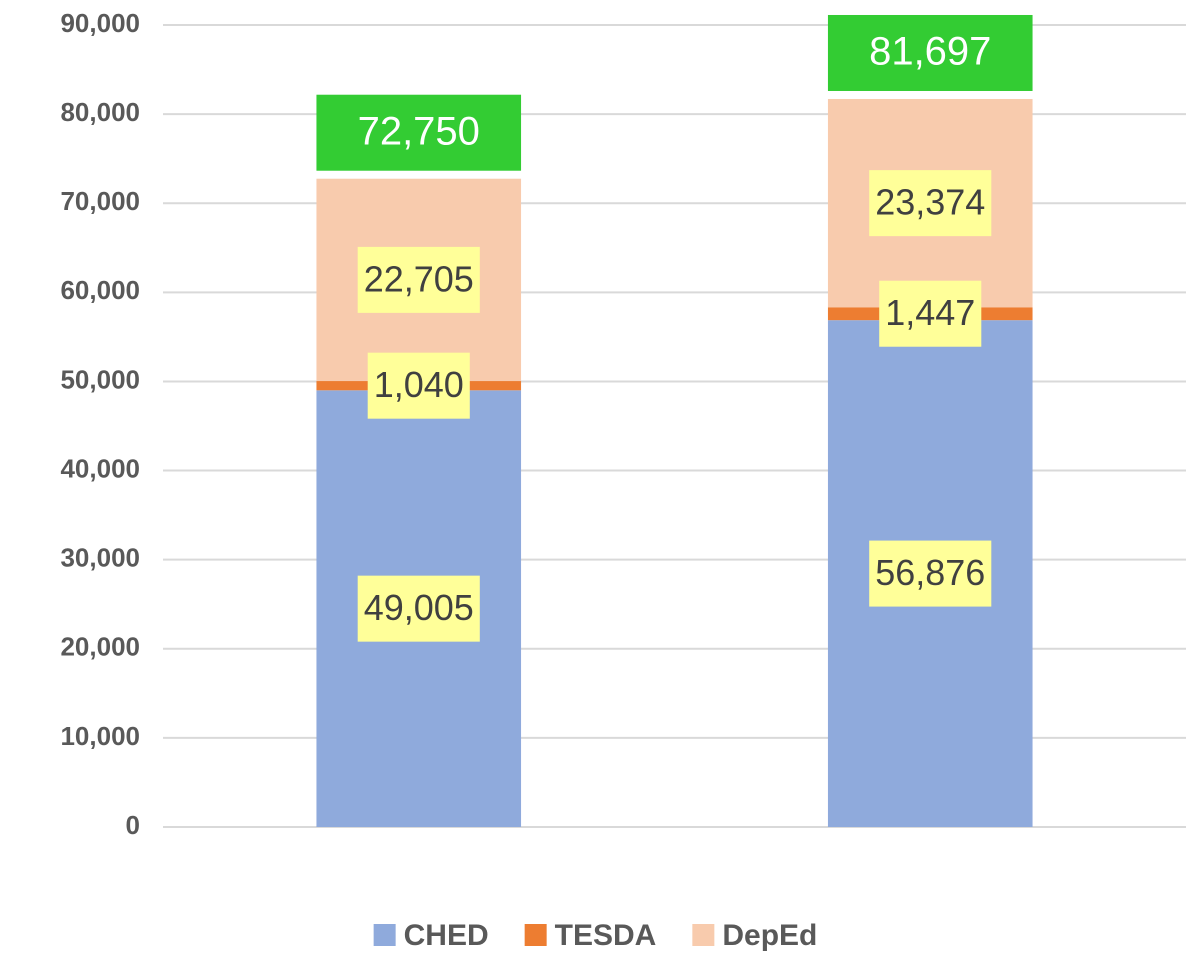  Describe the element at coordinates (100, 112) in the screenshot. I see `y-tick-label: 80,000` at that location.